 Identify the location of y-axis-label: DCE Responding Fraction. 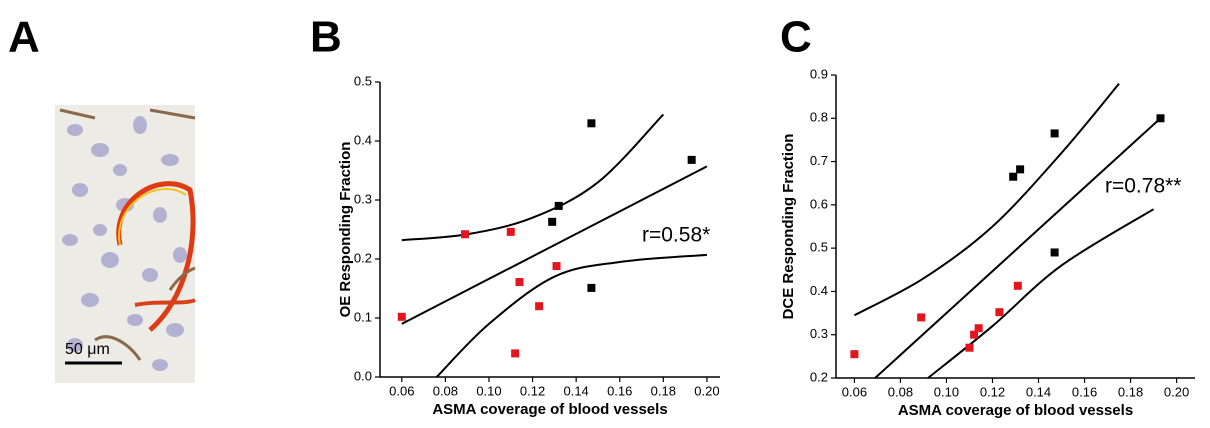
(788, 227).